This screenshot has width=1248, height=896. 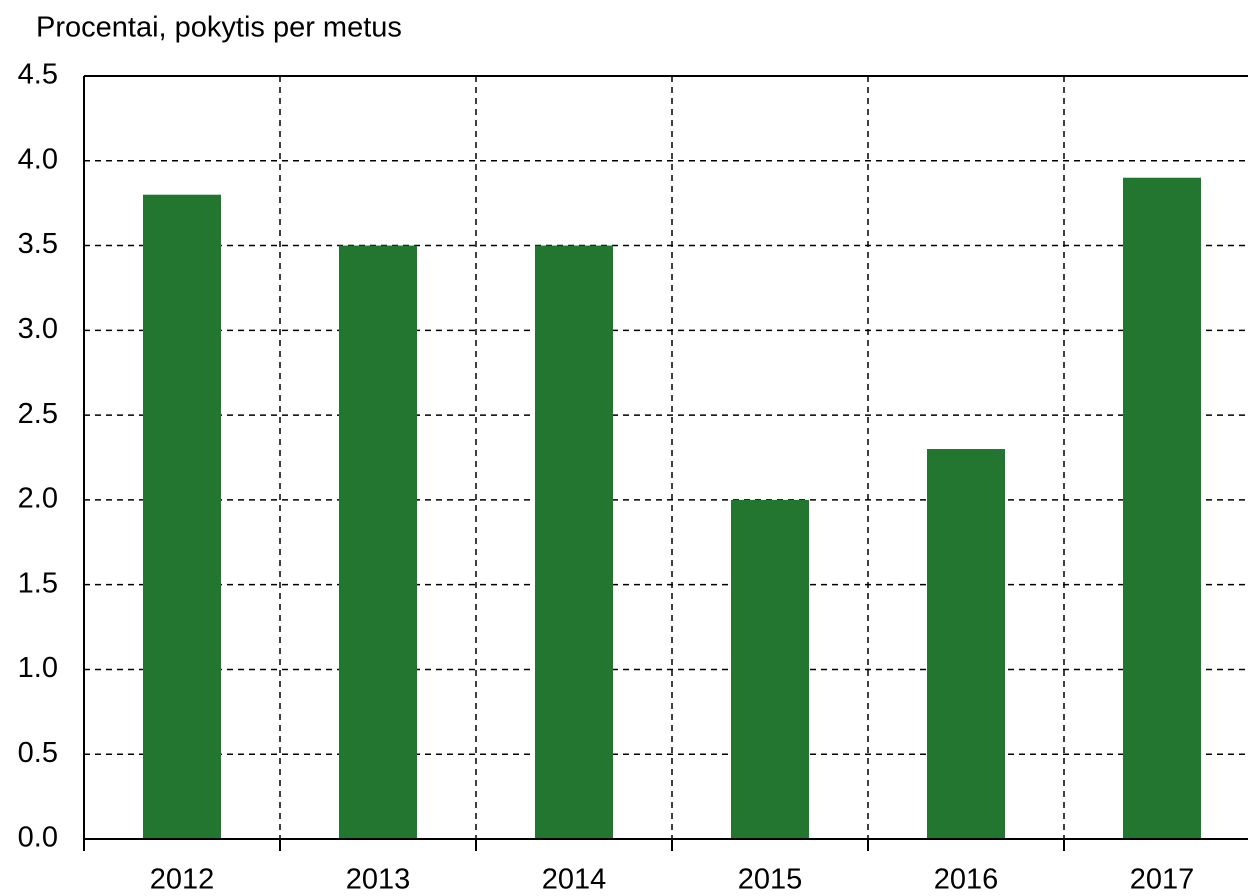 What do you see at coordinates (38, 159) in the screenshot?
I see `y-tick-label: 4.0` at bounding box center [38, 159].